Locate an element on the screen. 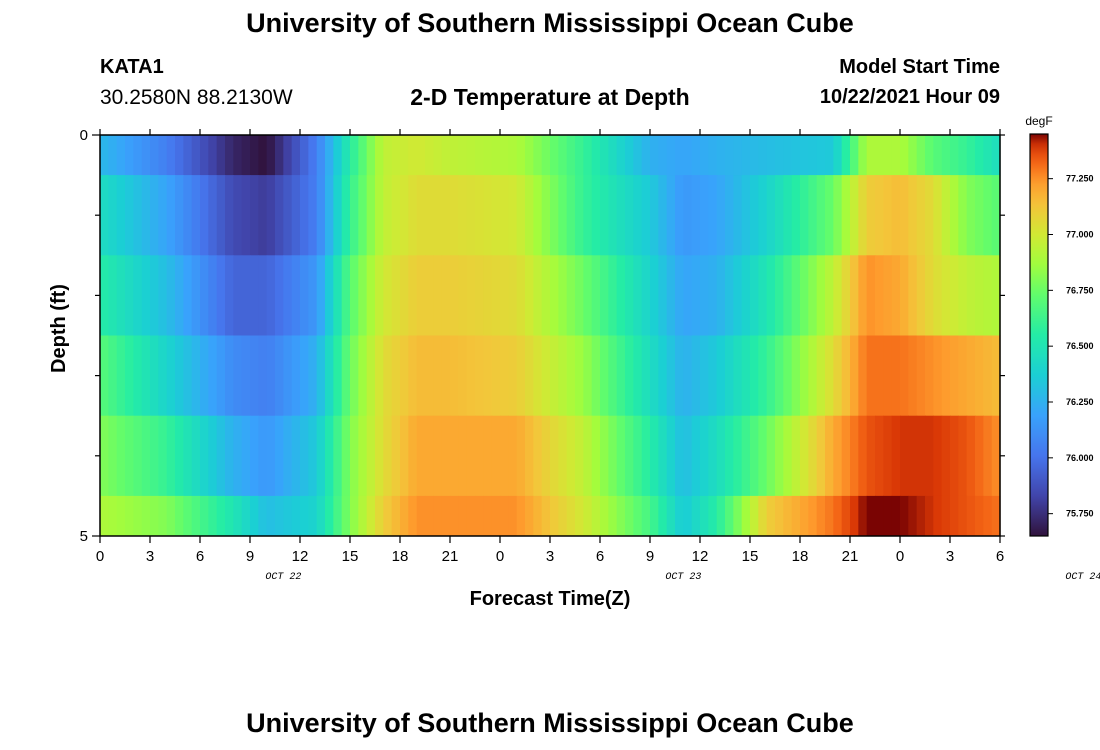 The height and width of the screenshot is (750, 1100). station-id: KATA1 is located at coordinates (132, 67).